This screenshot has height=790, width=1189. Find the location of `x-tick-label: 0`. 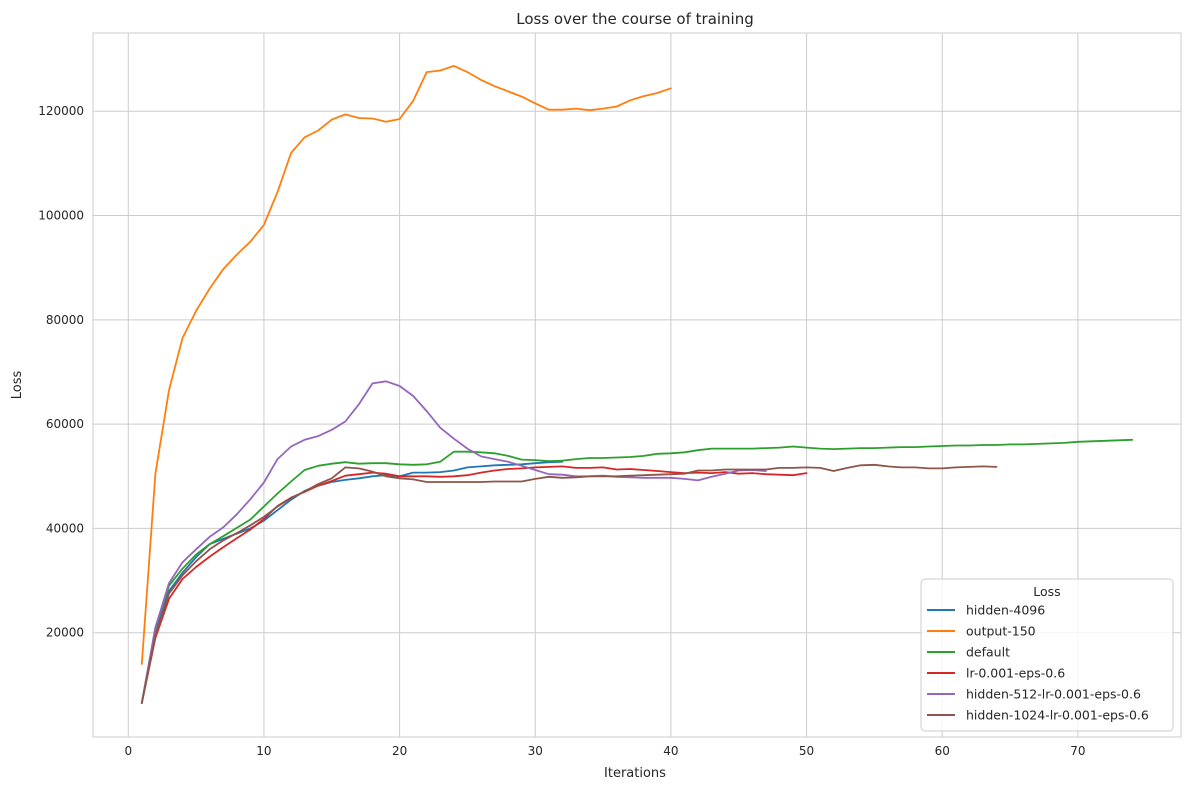

x-tick-label: 0 is located at coordinates (128, 751).